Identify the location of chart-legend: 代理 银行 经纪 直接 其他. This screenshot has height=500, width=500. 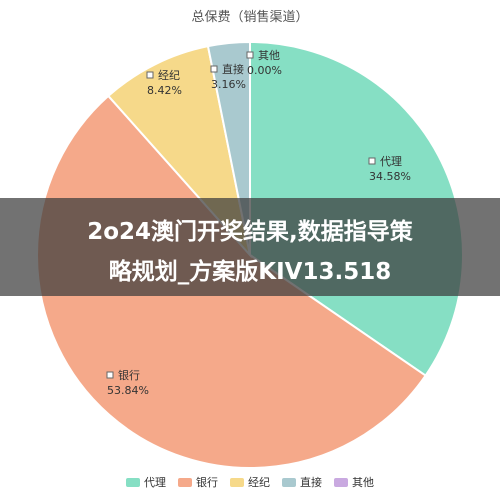
(250, 482).